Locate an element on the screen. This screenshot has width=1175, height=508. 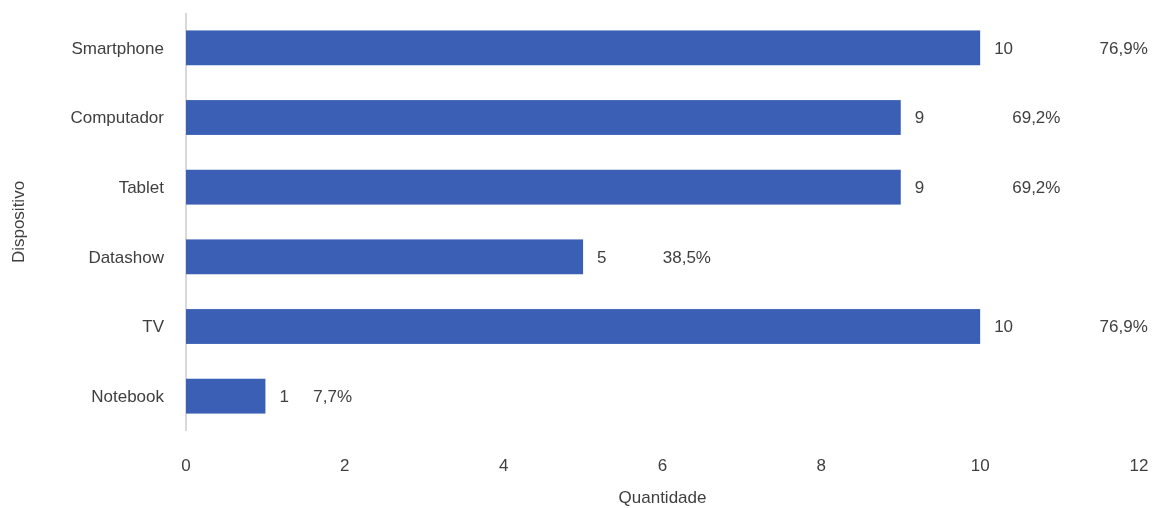
data-label: 1 is located at coordinates (284, 397).